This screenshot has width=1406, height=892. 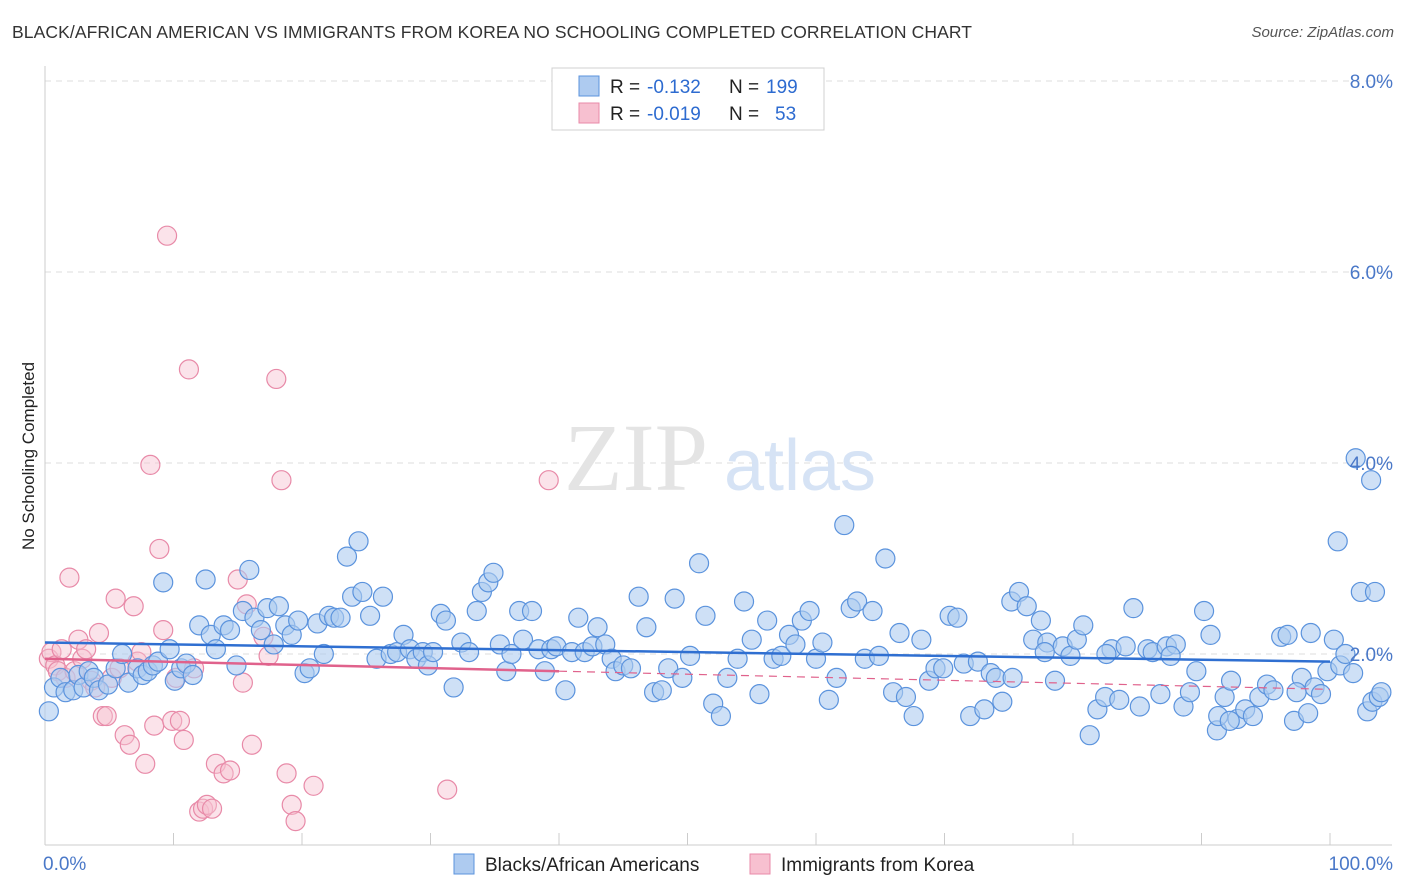 What do you see at coordinates (1371, 273) in the screenshot?
I see `y-tick-label: 6.0%` at bounding box center [1371, 273].